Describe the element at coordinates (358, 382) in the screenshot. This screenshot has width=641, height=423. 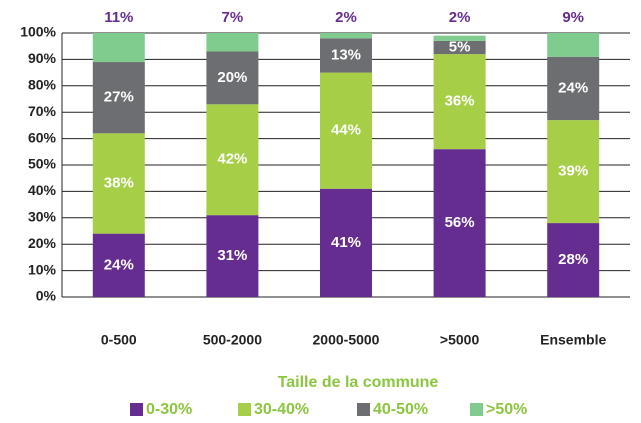
I see `x-axis-title: Taille de la commune` at that location.